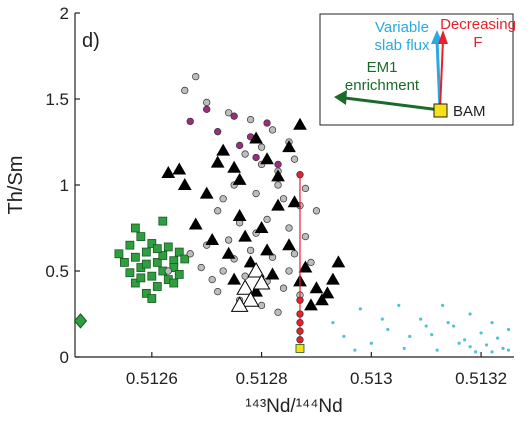 The width and height of the screenshot is (529, 425). I want to click on arrow, so click(441, 75).